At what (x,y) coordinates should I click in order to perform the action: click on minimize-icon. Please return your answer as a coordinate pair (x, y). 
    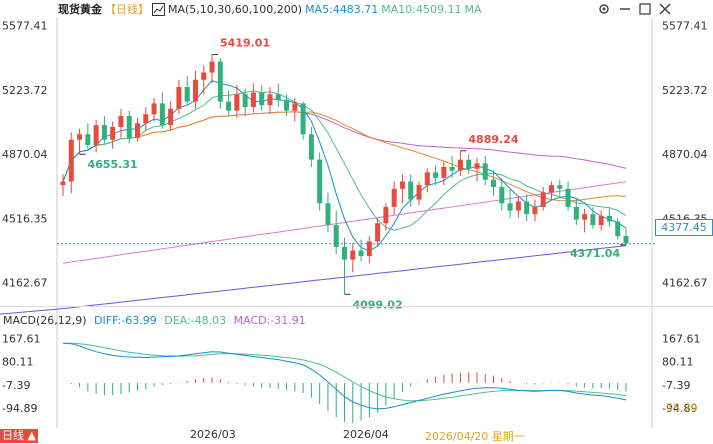
    Looking at the image, I should click on (625, 8).